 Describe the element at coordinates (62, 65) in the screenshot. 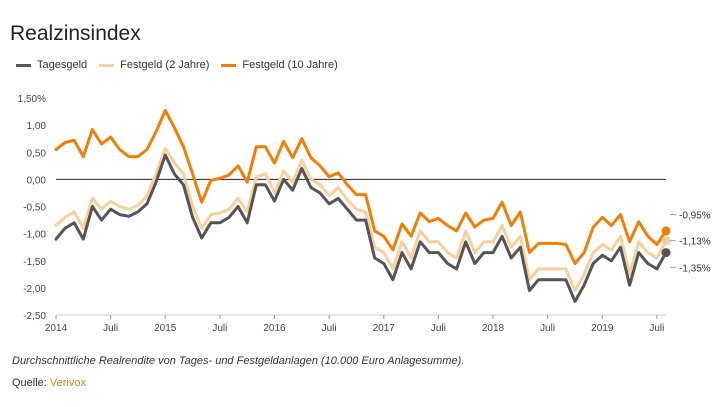

I see `legend-label-tagesgeld: Tagesgeld` at that location.